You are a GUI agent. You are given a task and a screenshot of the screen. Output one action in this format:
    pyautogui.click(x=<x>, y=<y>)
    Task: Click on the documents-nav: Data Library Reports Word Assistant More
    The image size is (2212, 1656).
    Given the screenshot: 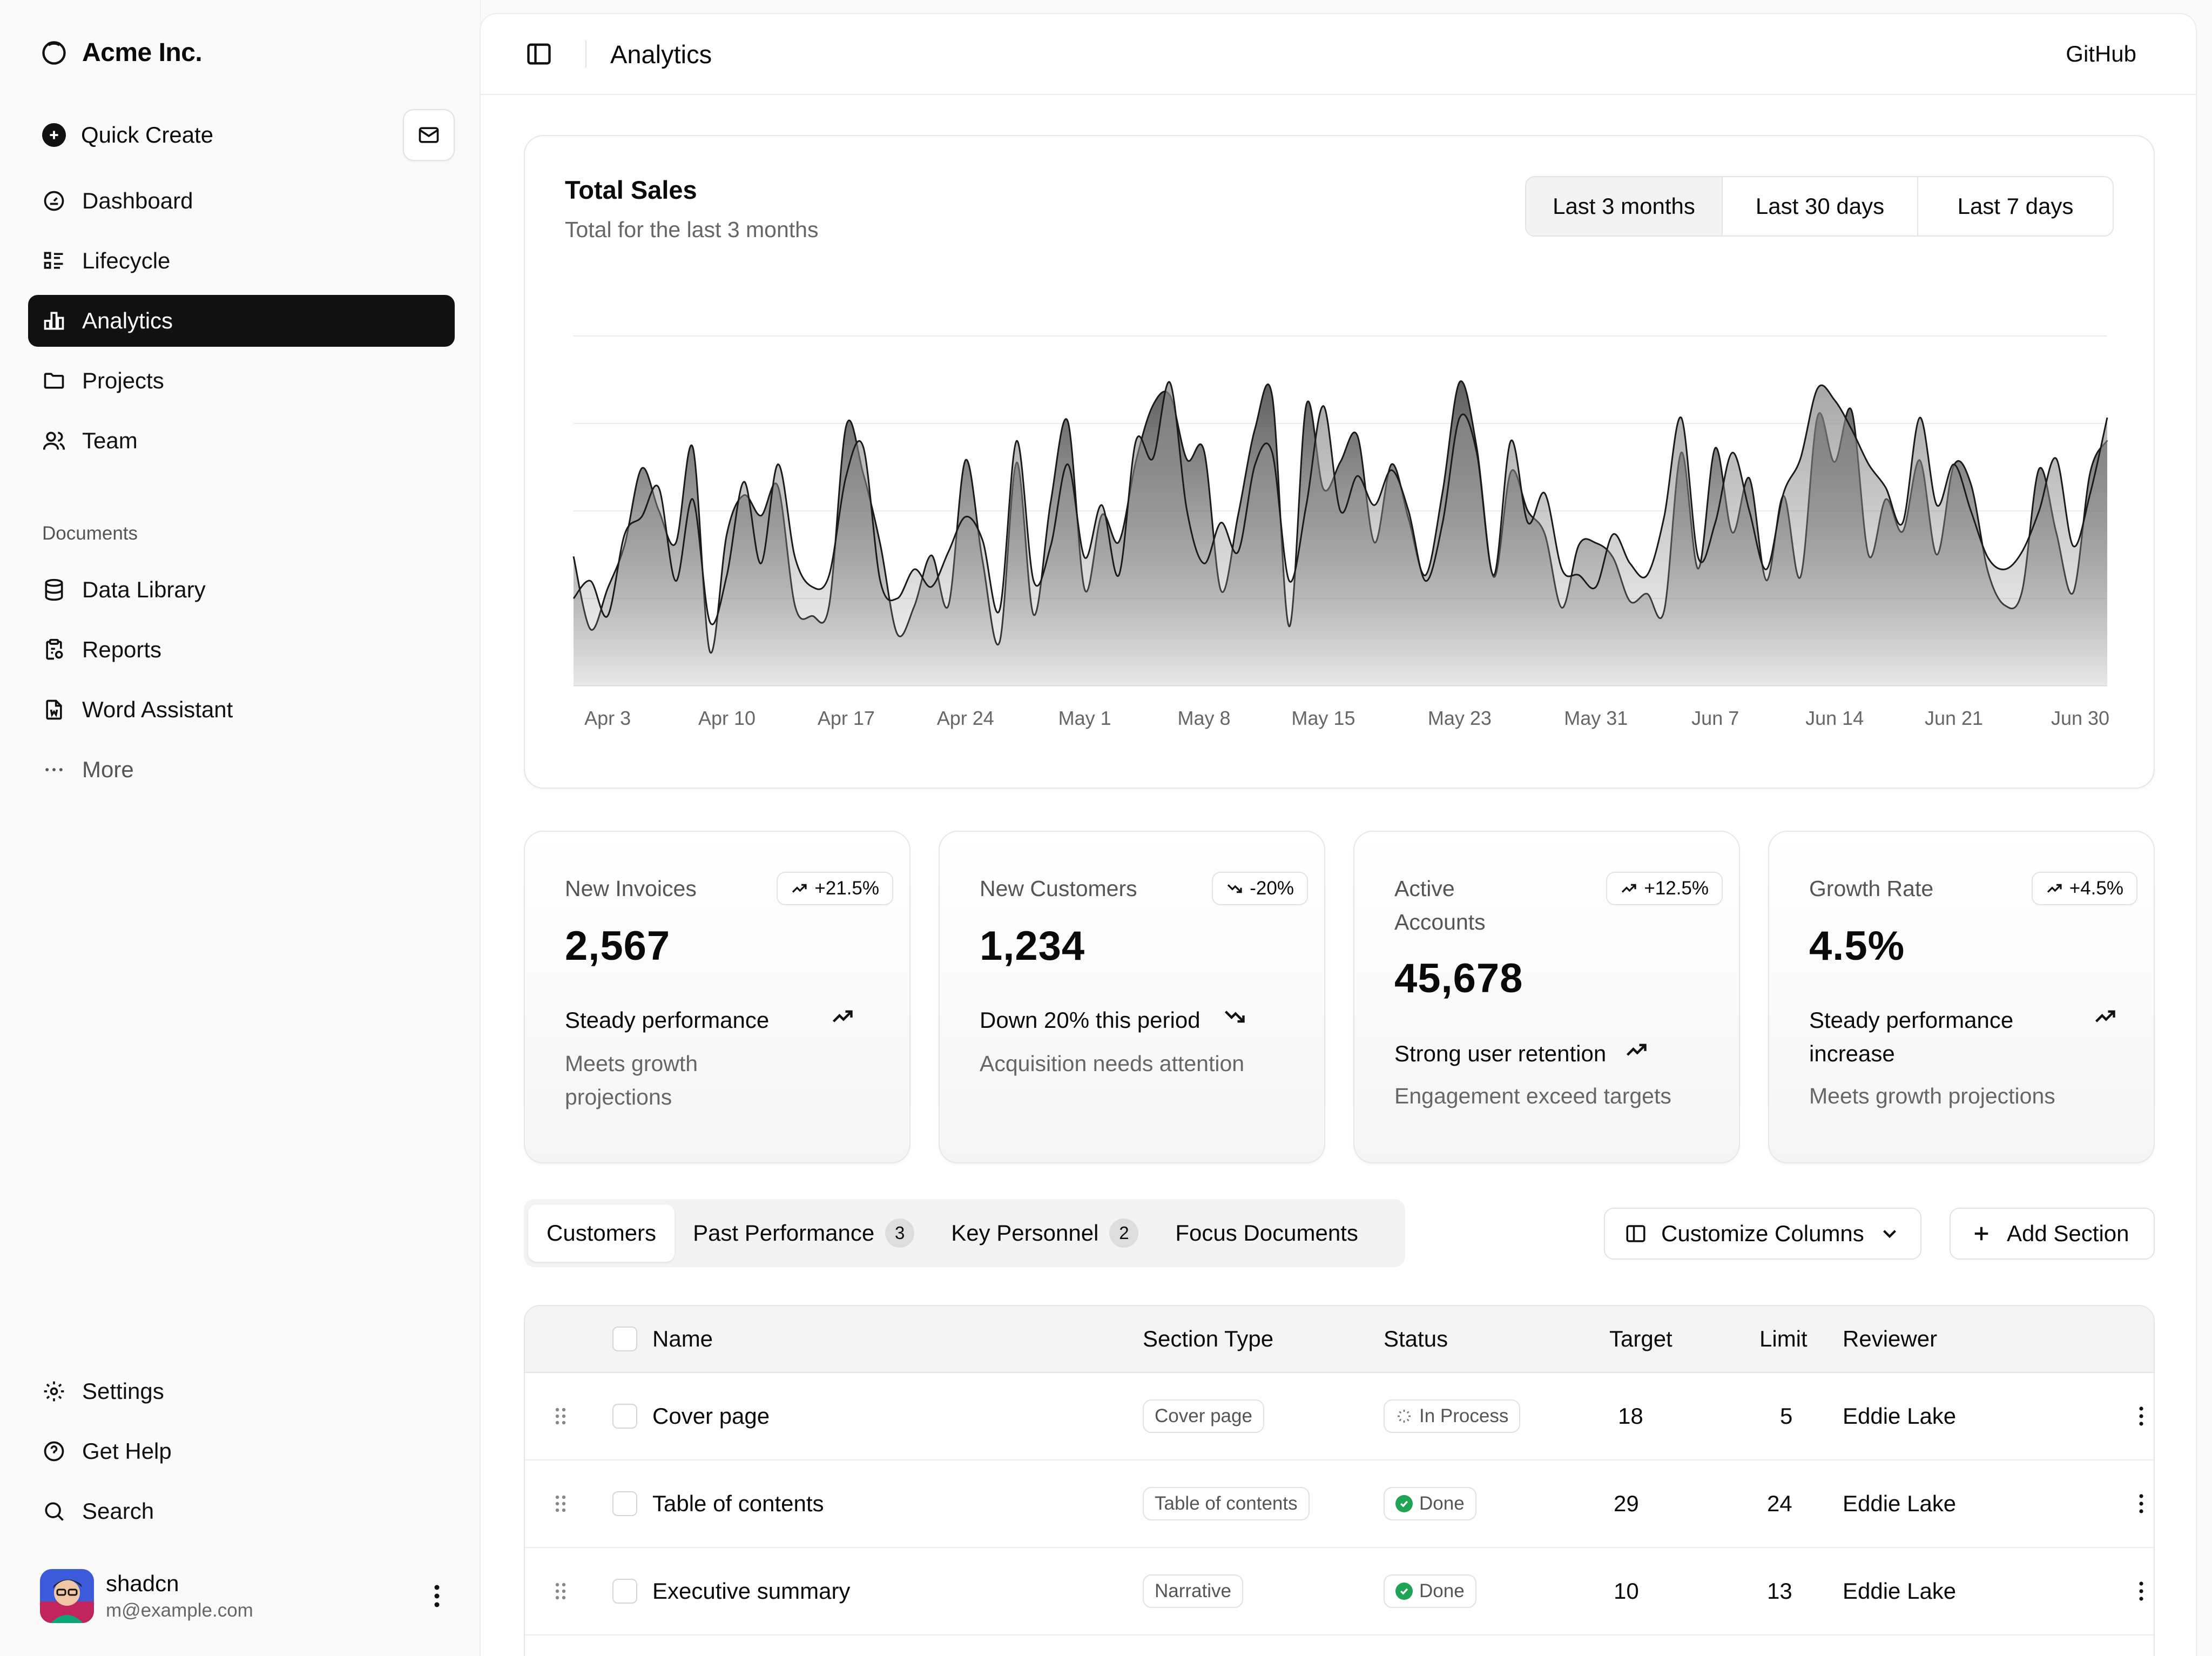 What is the action you would take?
    pyautogui.click(x=241, y=684)
    